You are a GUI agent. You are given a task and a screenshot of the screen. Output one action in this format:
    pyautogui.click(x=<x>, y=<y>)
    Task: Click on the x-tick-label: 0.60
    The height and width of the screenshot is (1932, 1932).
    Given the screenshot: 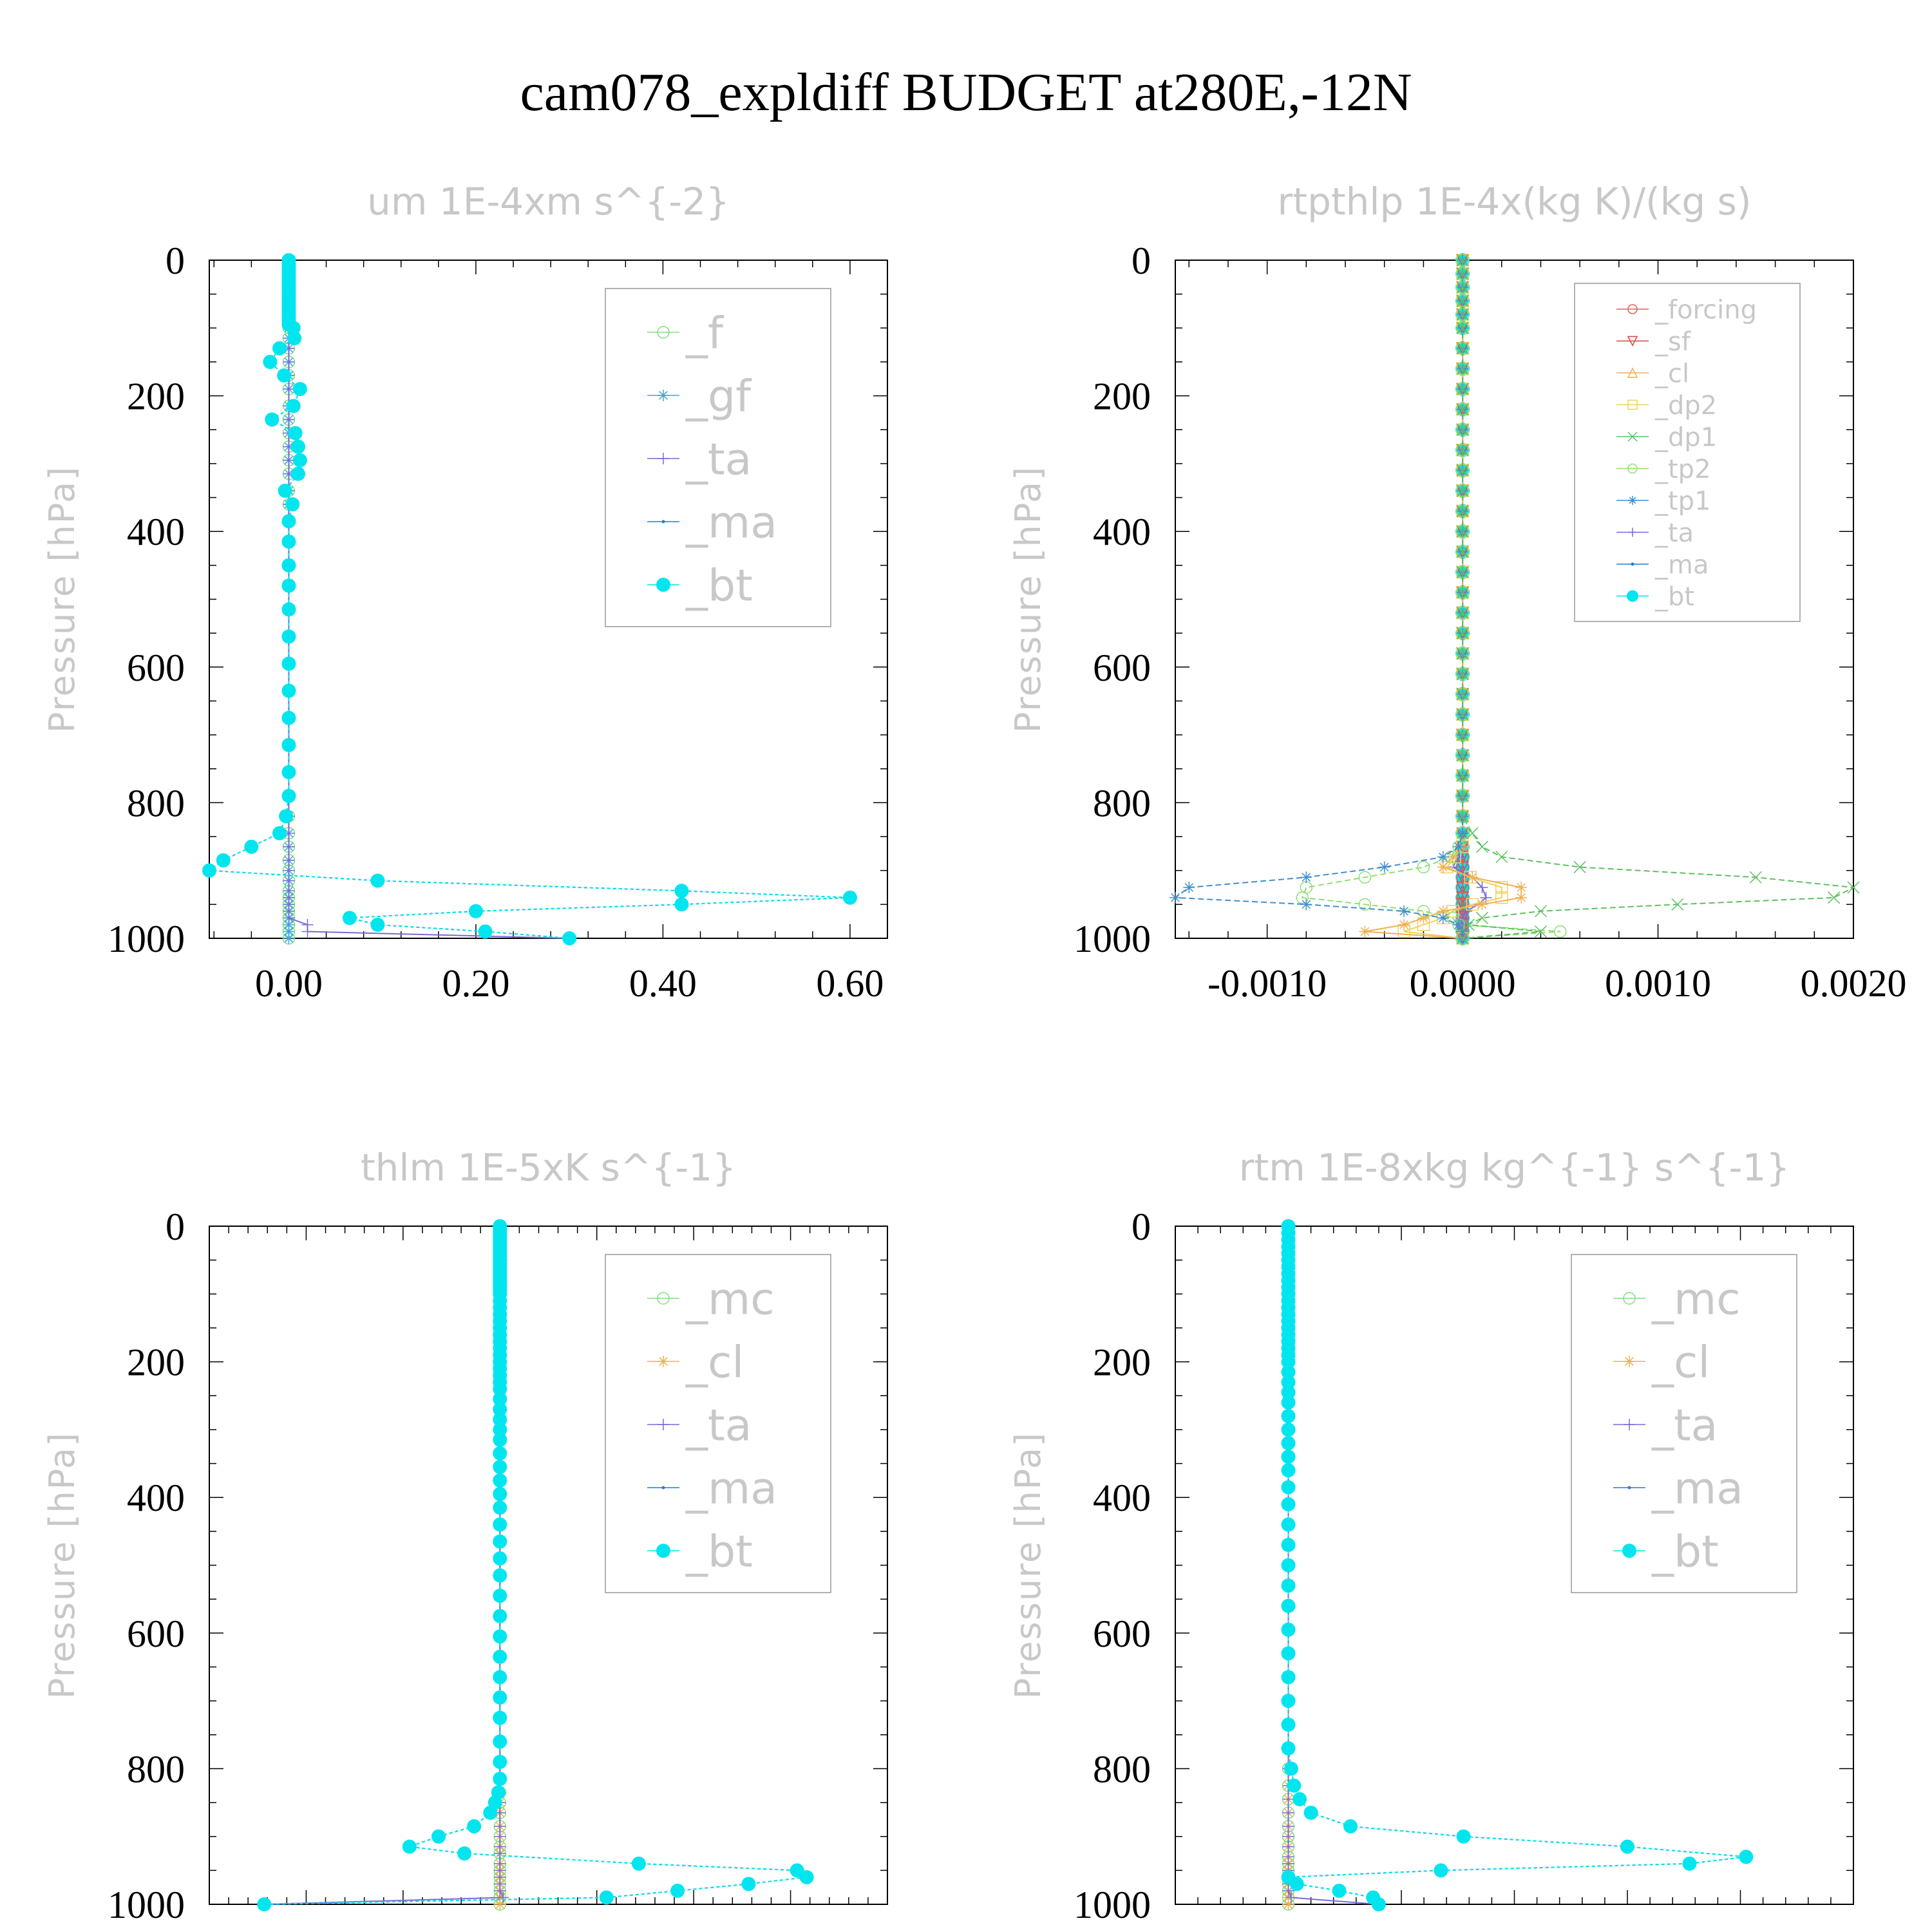 What is the action you would take?
    pyautogui.click(x=850, y=983)
    